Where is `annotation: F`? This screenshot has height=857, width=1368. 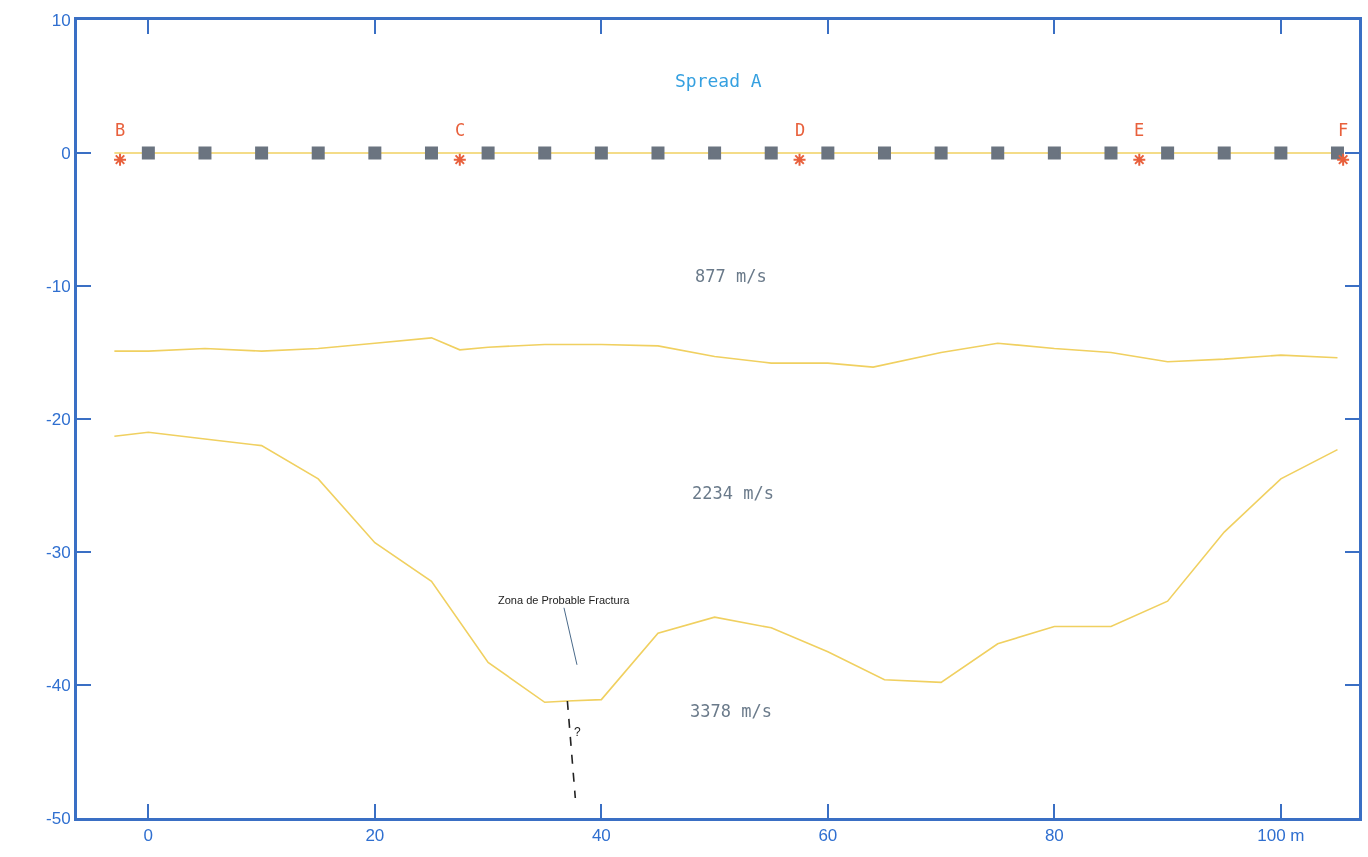
annotation: F is located at coordinates (1343, 130).